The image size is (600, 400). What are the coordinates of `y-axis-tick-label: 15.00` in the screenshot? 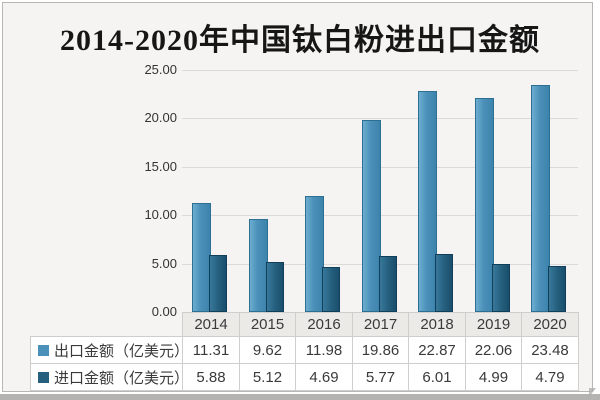 It's located at (160, 166).